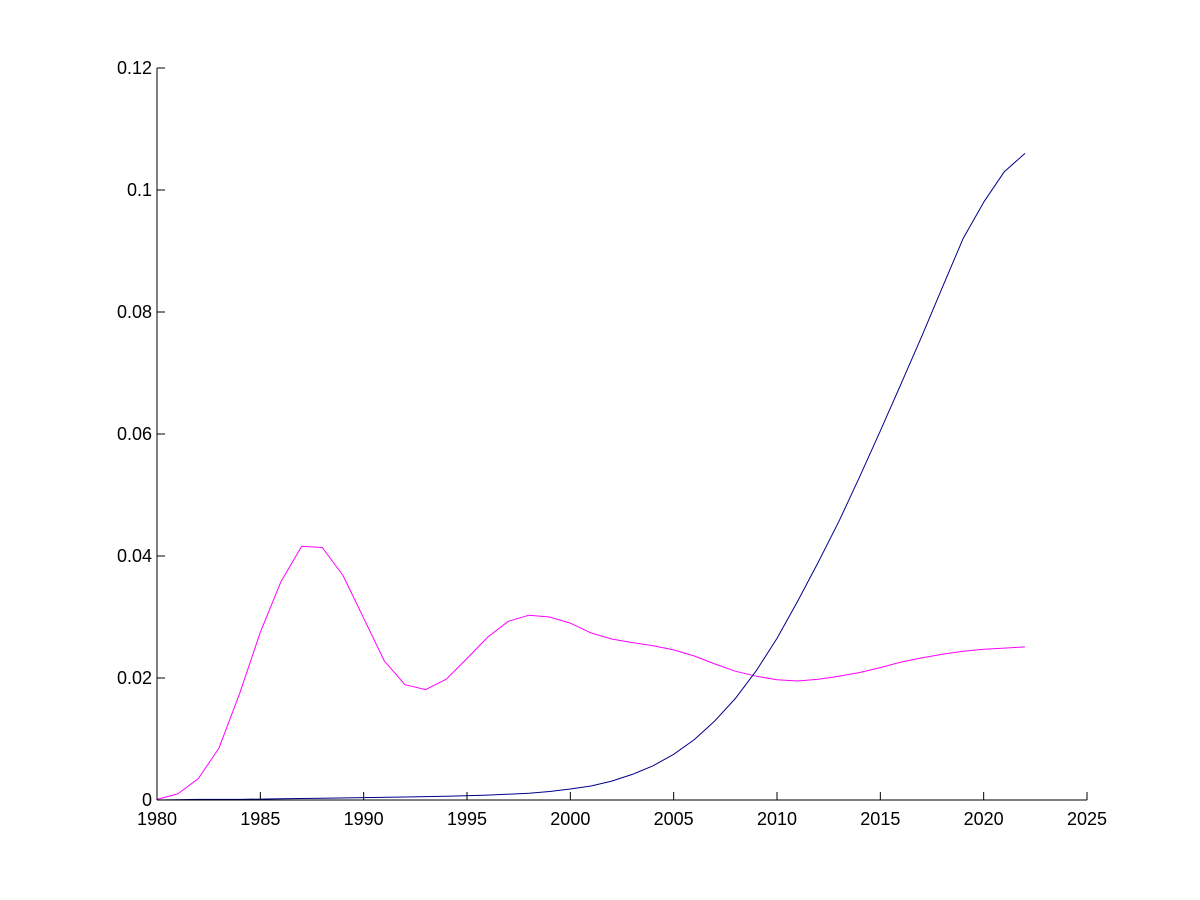 The height and width of the screenshot is (900, 1200). I want to click on x-tick-label: 2020, so click(984, 819).